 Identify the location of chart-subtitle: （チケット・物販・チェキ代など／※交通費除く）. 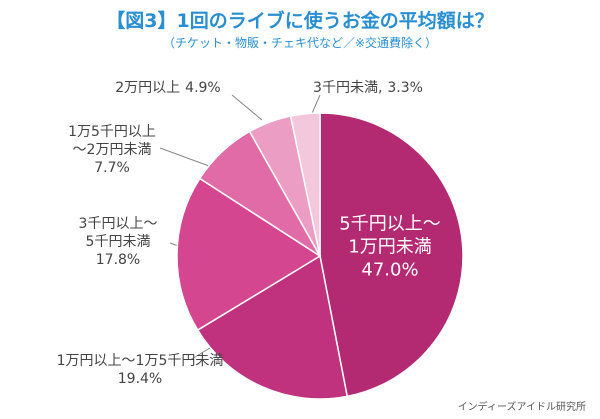
(300, 43).